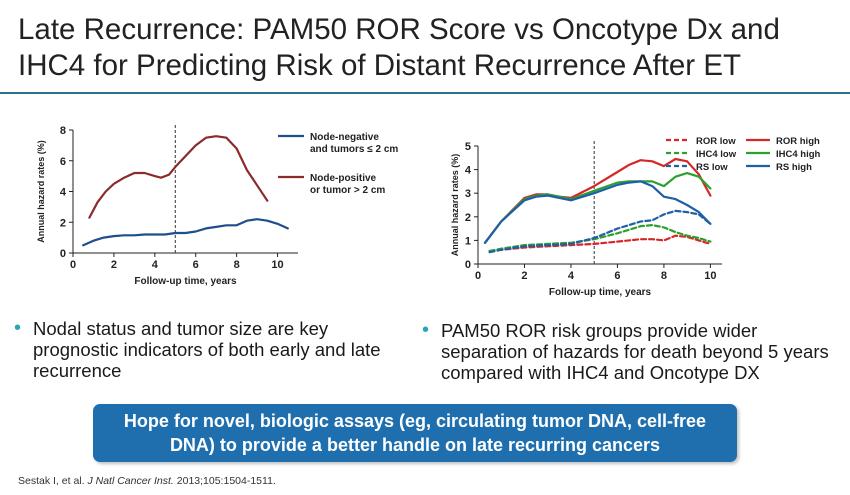  Describe the element at coordinates (712, 167) in the screenshot. I see `legend-label: RS low` at that location.